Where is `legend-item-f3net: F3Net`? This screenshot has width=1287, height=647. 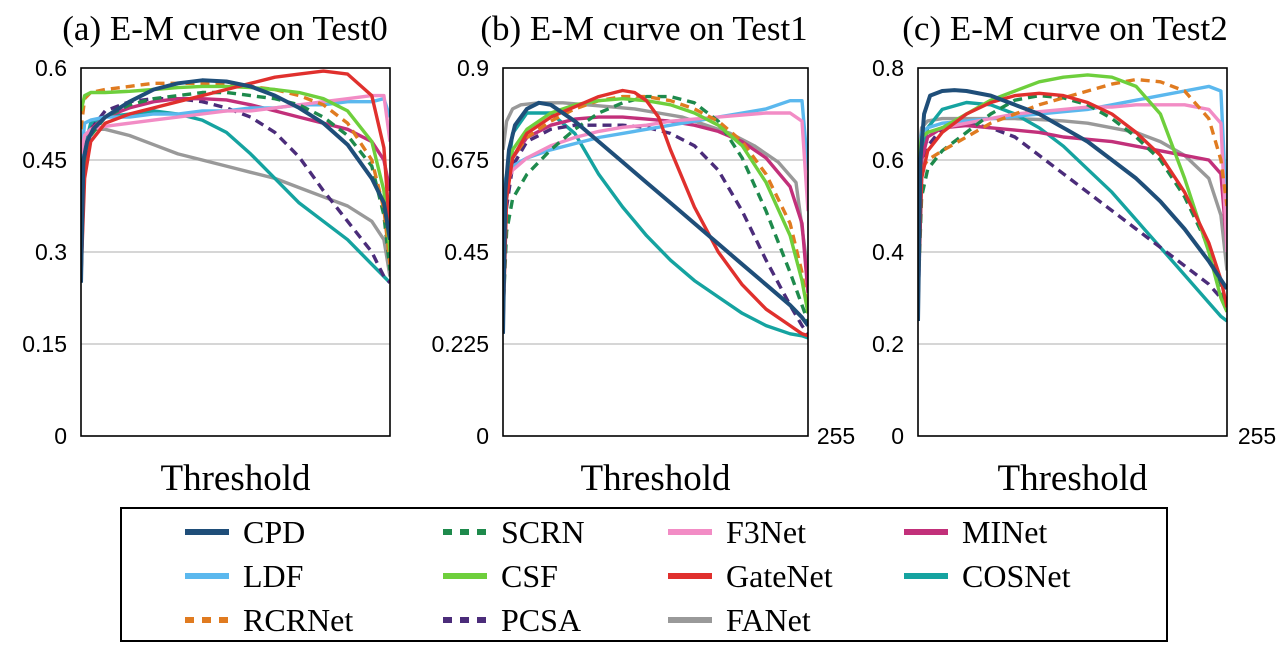
legend-item-f3net: F3Net is located at coordinates (737, 532).